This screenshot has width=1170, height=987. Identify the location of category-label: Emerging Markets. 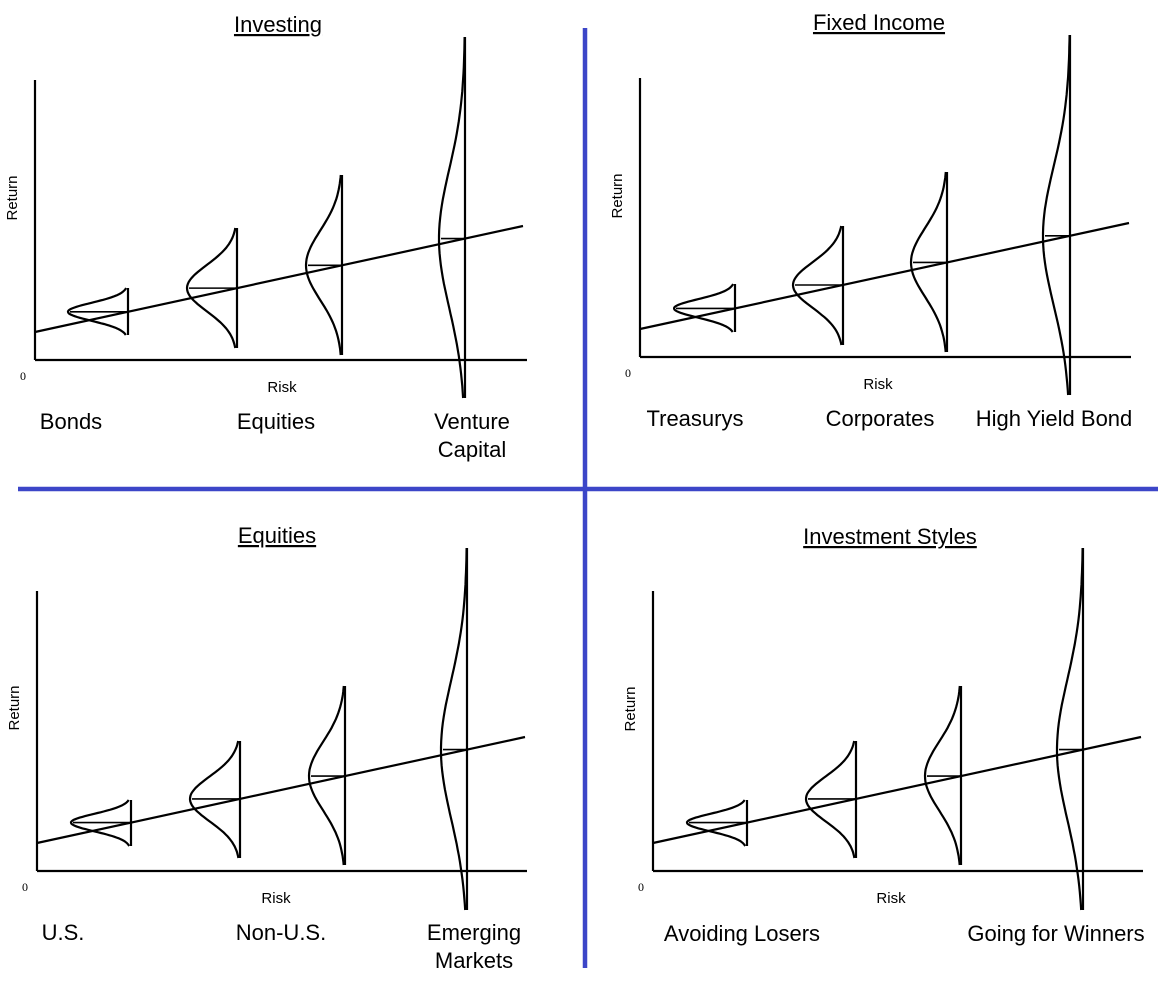
(474, 946).